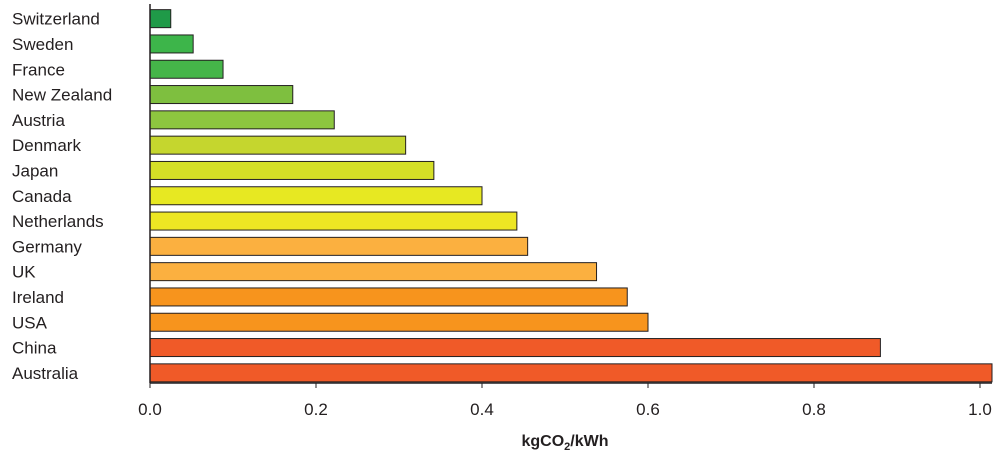 This screenshot has height=456, width=993. I want to click on x-tick-label: 0.0, so click(150, 409).